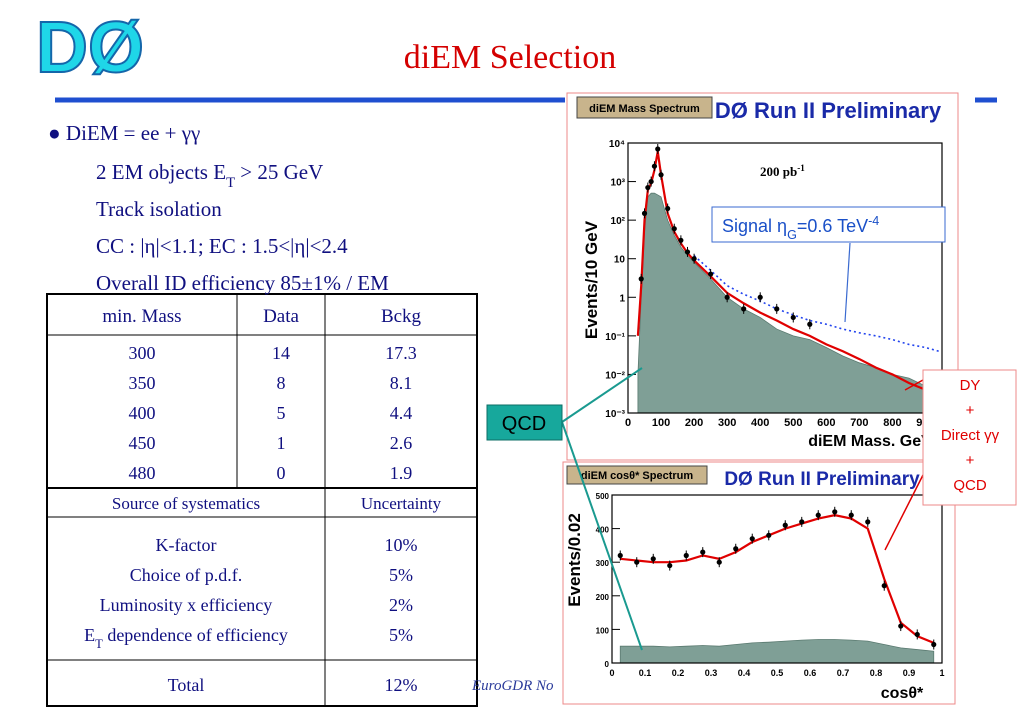 The image size is (1023, 708). Describe the element at coordinates (186, 605) in the screenshot. I see `table-cell-part: Luminosity x efficiency` at that location.